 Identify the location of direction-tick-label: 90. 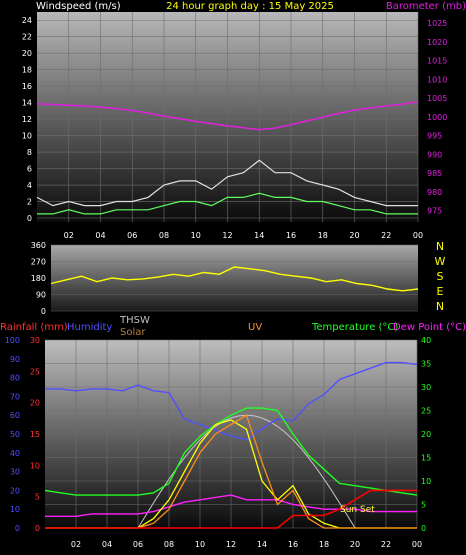
(41, 295).